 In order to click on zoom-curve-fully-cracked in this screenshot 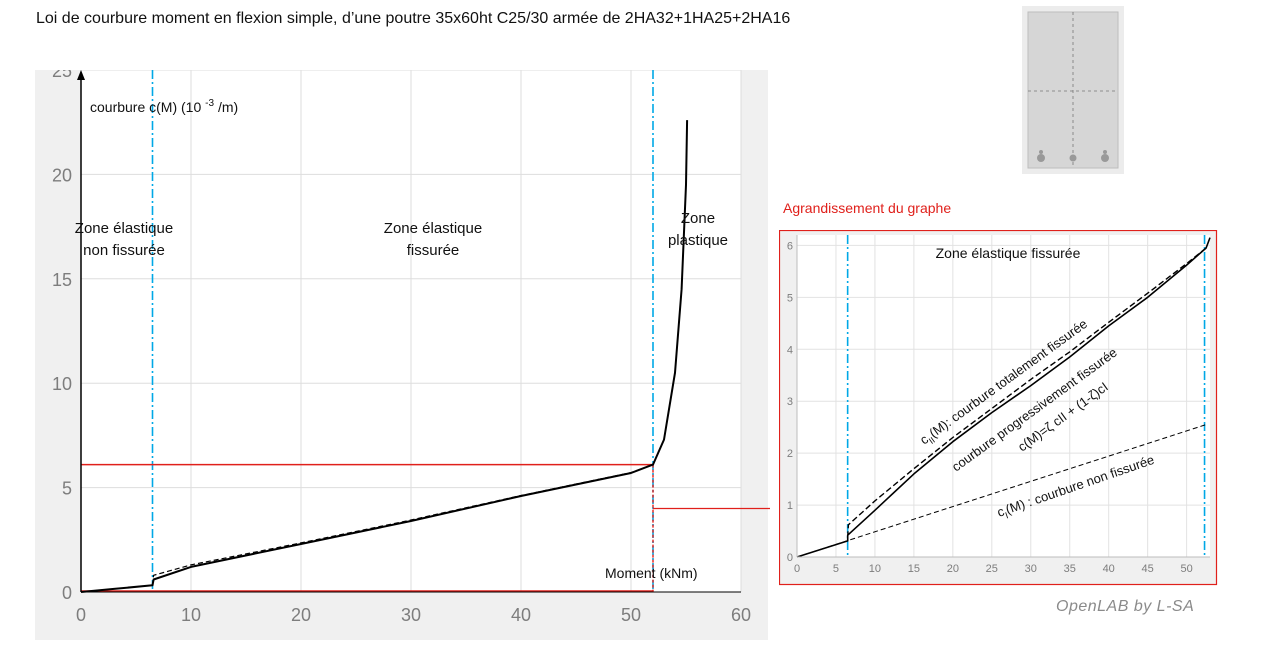, I will do `click(1027, 392)`.